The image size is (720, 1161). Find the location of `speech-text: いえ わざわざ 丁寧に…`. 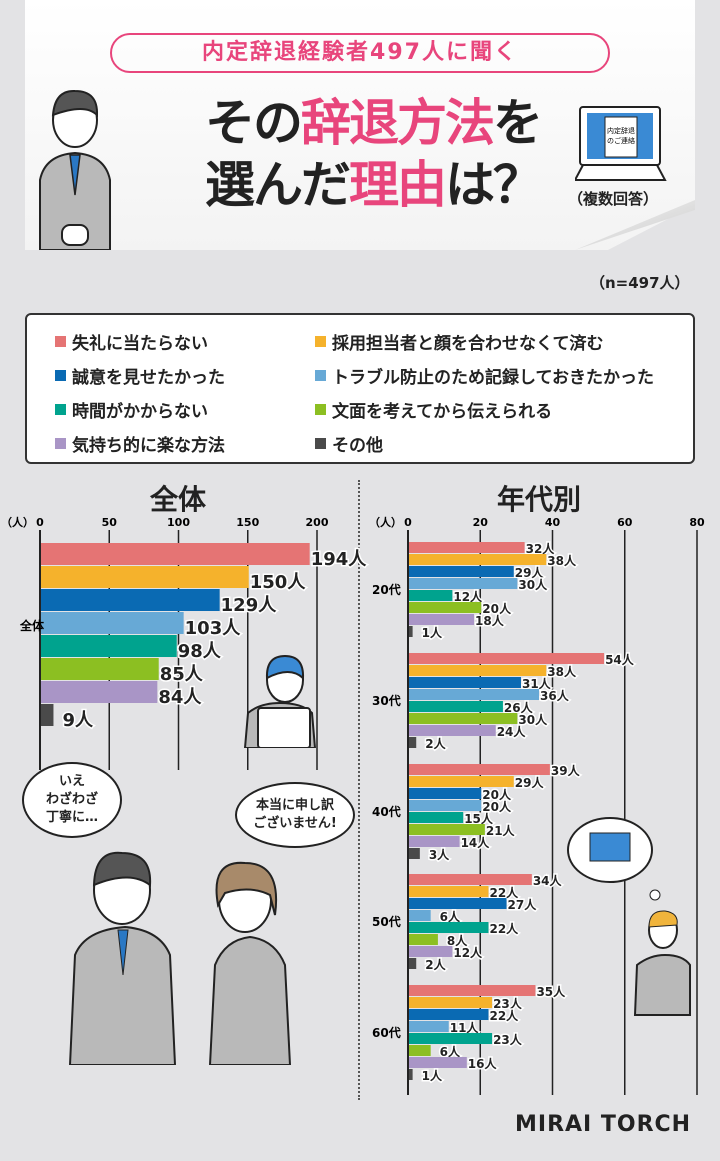

speech-text: いえ わざわざ 丁寧に… is located at coordinates (71, 799).